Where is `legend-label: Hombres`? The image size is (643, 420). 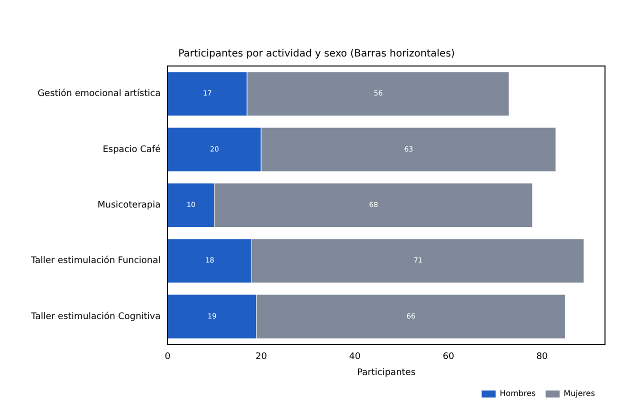 legend-label: Hombres is located at coordinates (518, 393).